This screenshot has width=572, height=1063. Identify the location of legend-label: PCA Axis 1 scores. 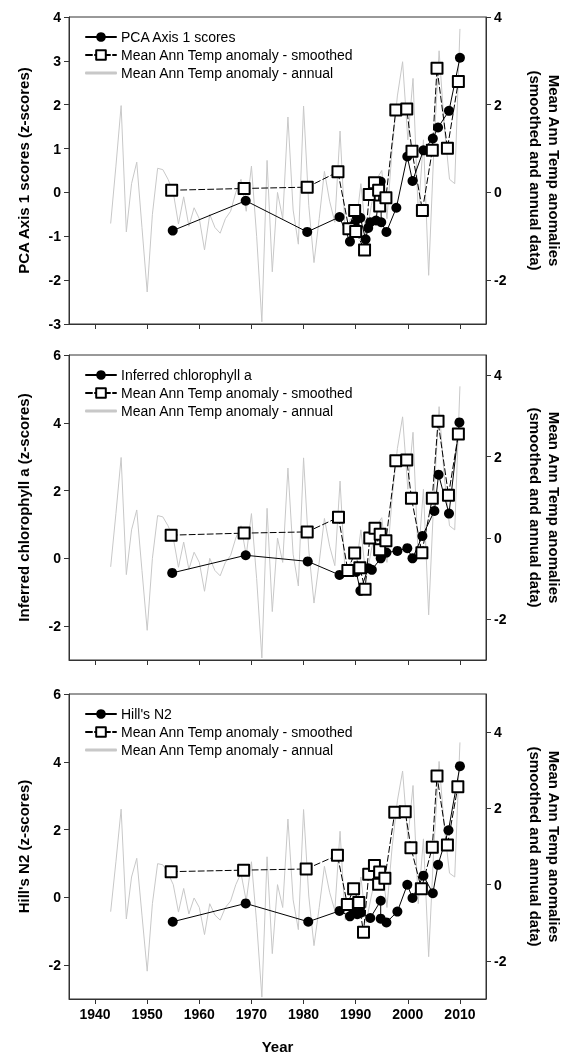
(178, 37).